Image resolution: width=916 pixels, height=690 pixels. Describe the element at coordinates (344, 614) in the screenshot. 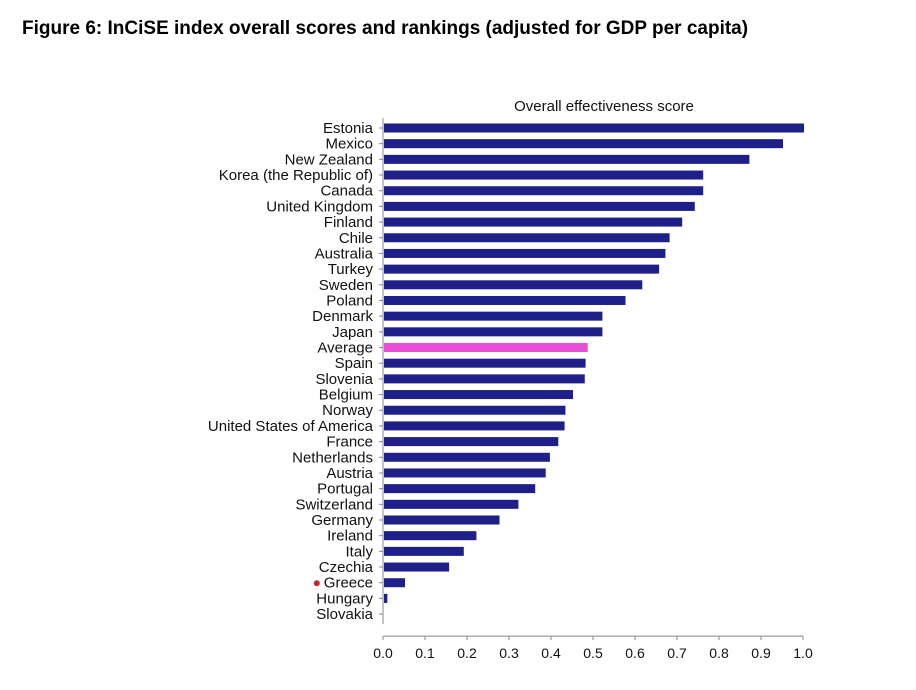

I see `category-label: Slovakia` at that location.